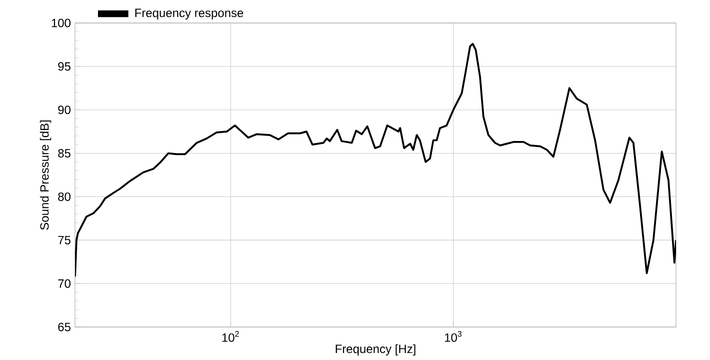  Describe the element at coordinates (230, 336) in the screenshot. I see `x-tick-label: 10$^{2}$` at that location.